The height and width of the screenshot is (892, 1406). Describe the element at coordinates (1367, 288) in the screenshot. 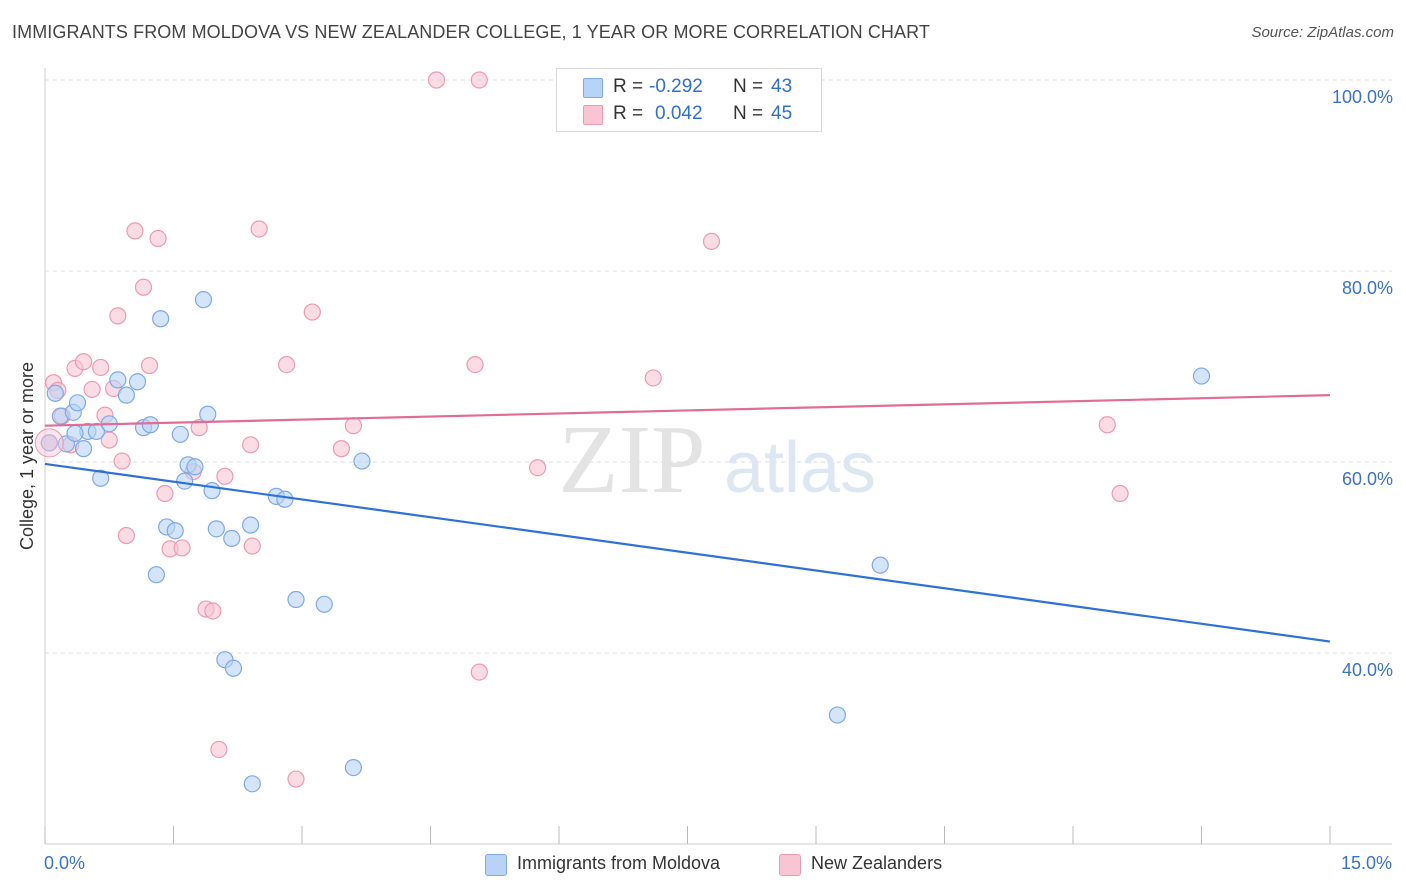

I see `y-tick-label: 80.0%` at that location.